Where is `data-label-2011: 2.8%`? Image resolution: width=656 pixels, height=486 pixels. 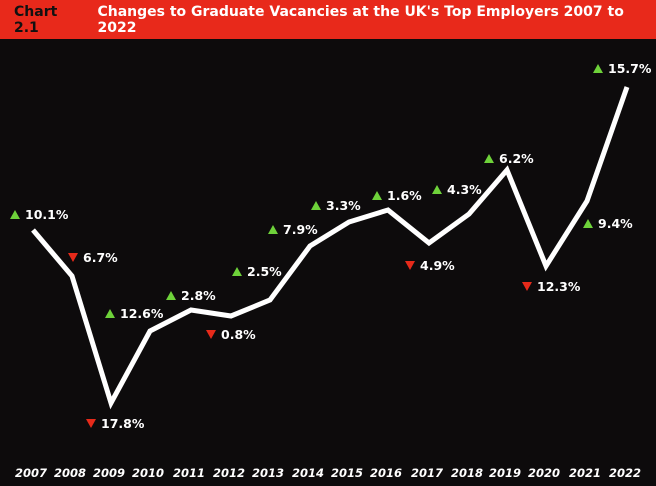
data-label-2011: 2.8% is located at coordinates (191, 295).